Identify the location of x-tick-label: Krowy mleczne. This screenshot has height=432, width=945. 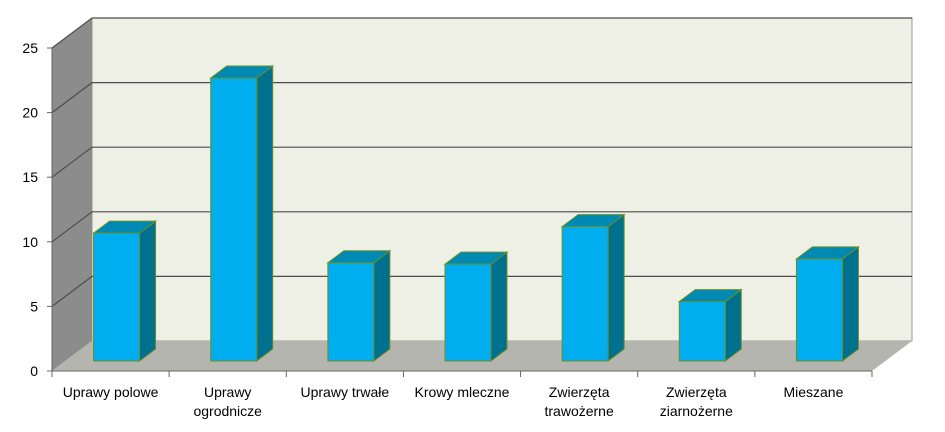
(462, 392).